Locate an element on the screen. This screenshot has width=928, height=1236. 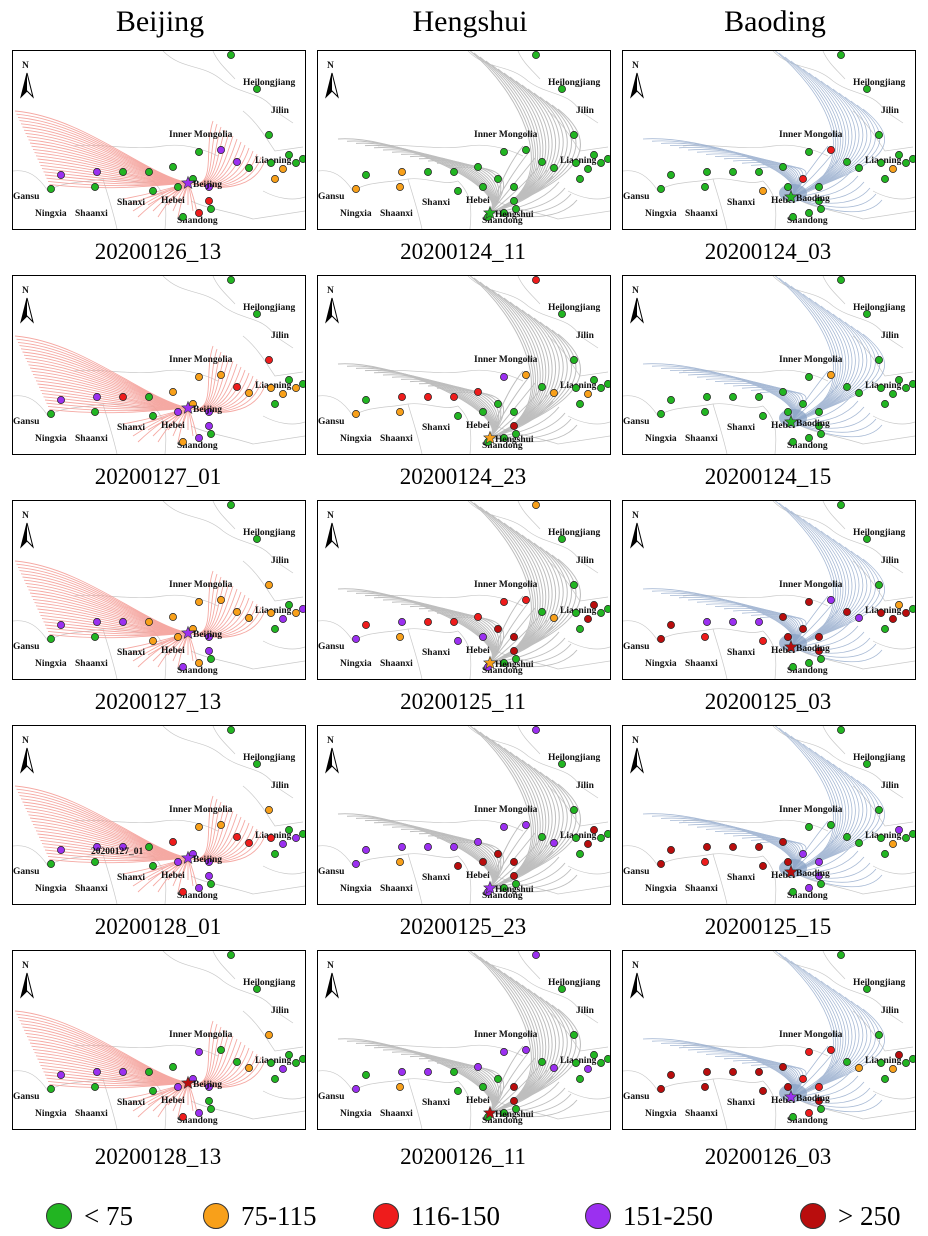
legend-item: > 250 is located at coordinates (850, 1216).